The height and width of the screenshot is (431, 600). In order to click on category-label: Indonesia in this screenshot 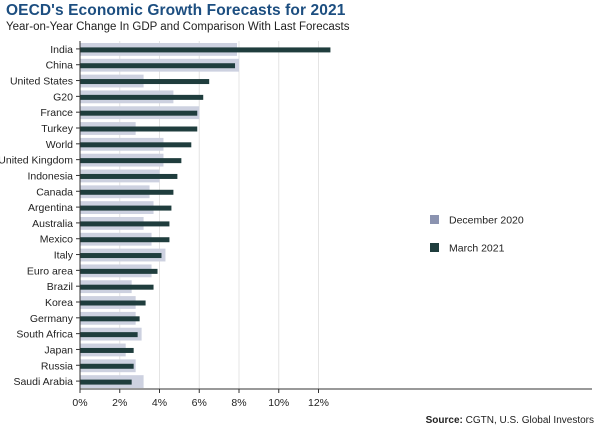, I will do `click(50, 176)`.